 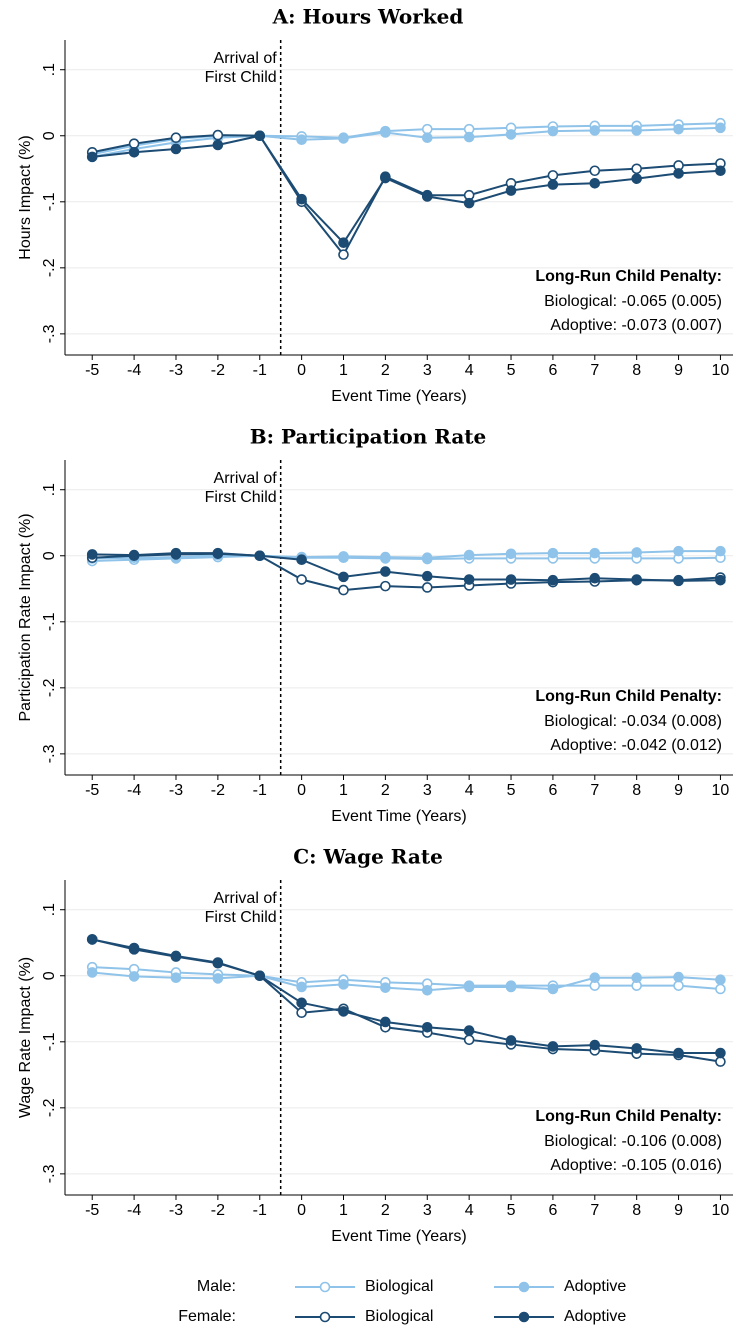 I want to click on penalty-title: Long-Run Child Penalty:, so click(x=628, y=276).